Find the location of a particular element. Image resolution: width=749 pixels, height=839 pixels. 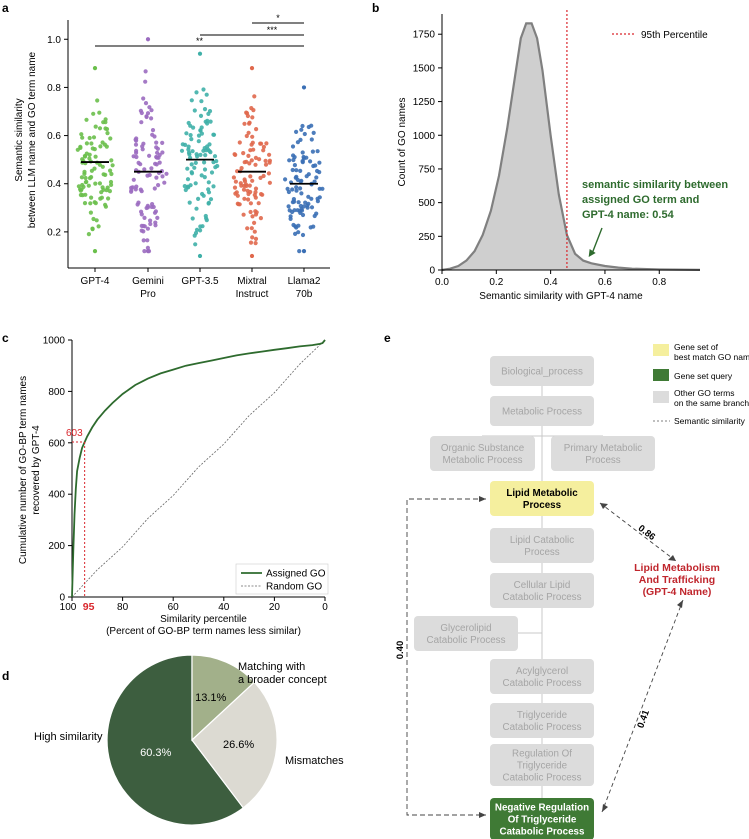

a-x-tick-label: 70b is located at coordinates (304, 294).